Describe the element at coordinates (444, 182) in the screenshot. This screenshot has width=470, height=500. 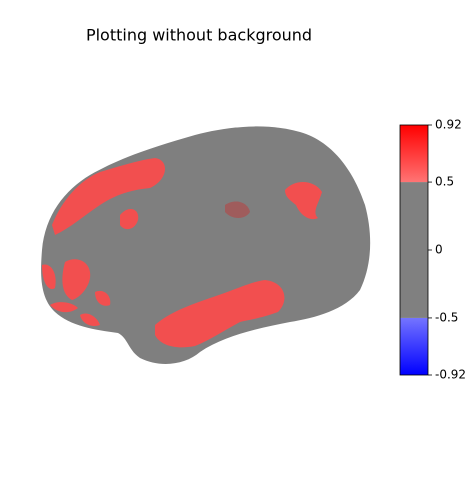
I see `colorbar-tick-label: 0.5` at that location.